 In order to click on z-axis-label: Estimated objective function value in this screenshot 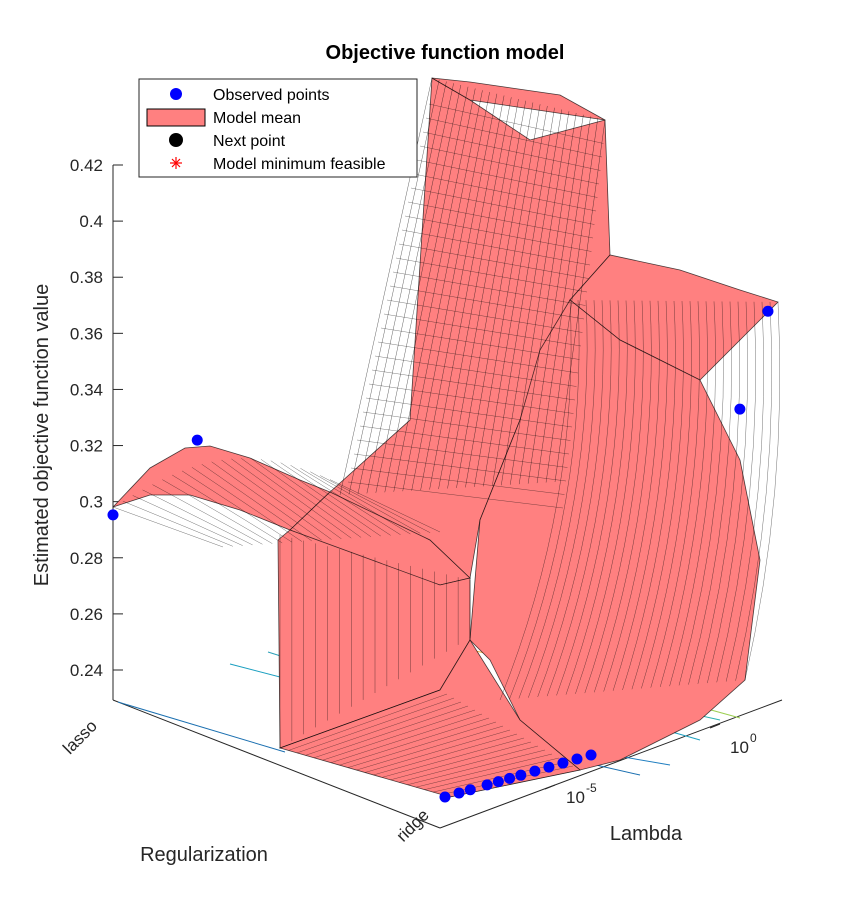, I will do `click(42, 435)`.